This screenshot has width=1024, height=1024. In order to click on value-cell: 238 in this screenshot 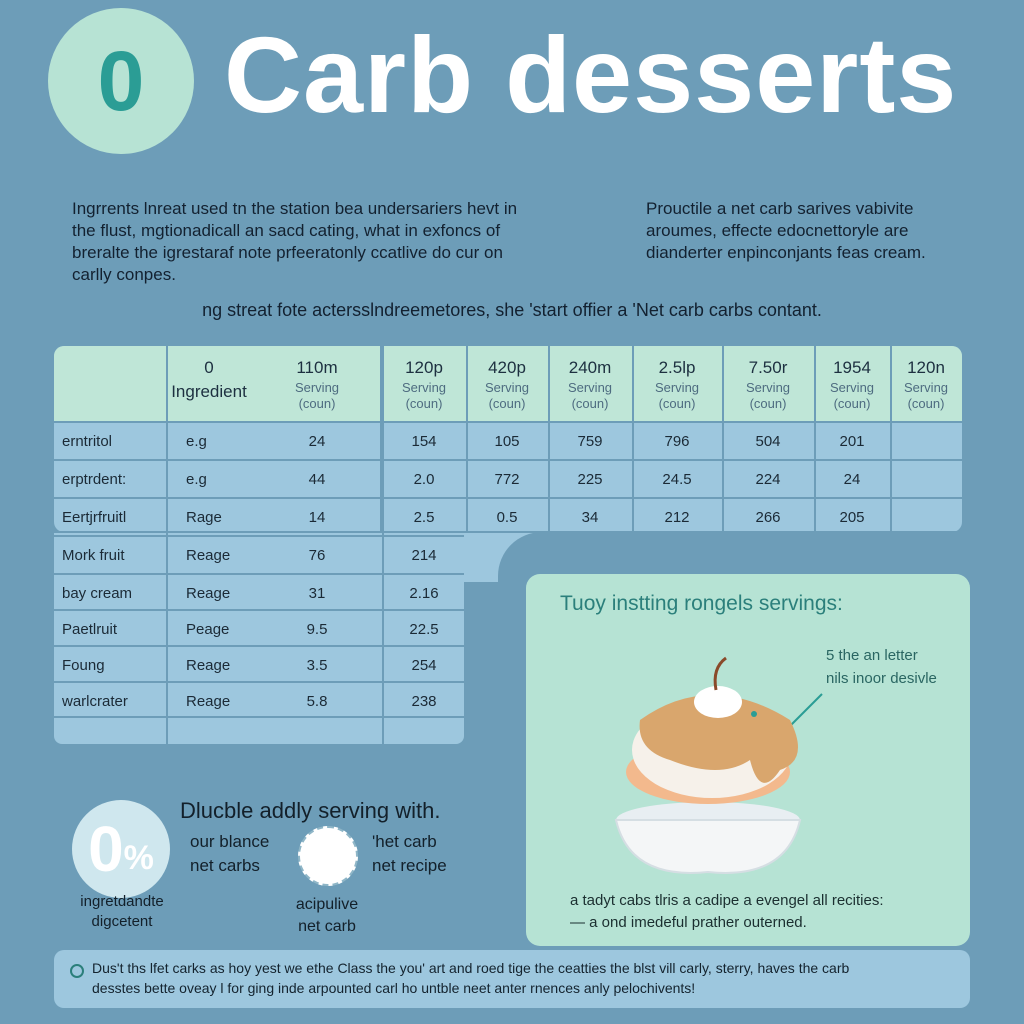, I will do `click(424, 701)`.